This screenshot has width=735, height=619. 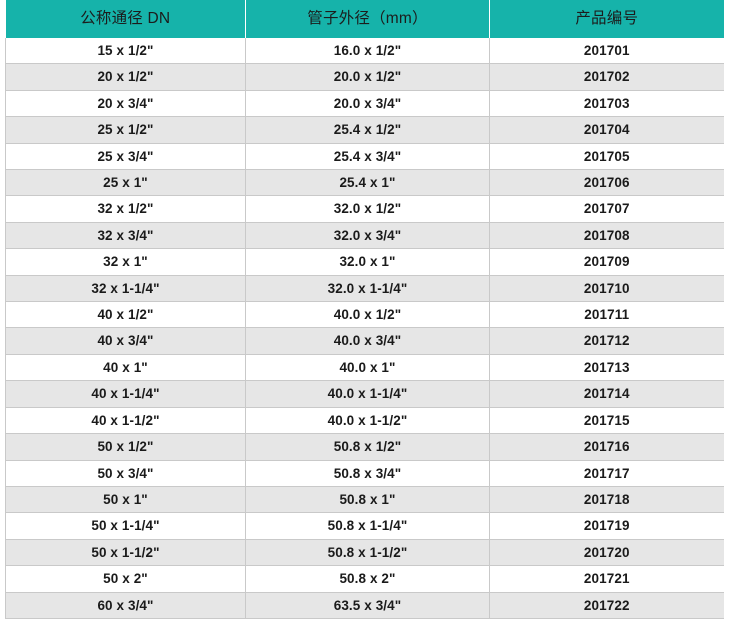 What do you see at coordinates (606, 51) in the screenshot?
I see `cell-product-code: 201701` at bounding box center [606, 51].